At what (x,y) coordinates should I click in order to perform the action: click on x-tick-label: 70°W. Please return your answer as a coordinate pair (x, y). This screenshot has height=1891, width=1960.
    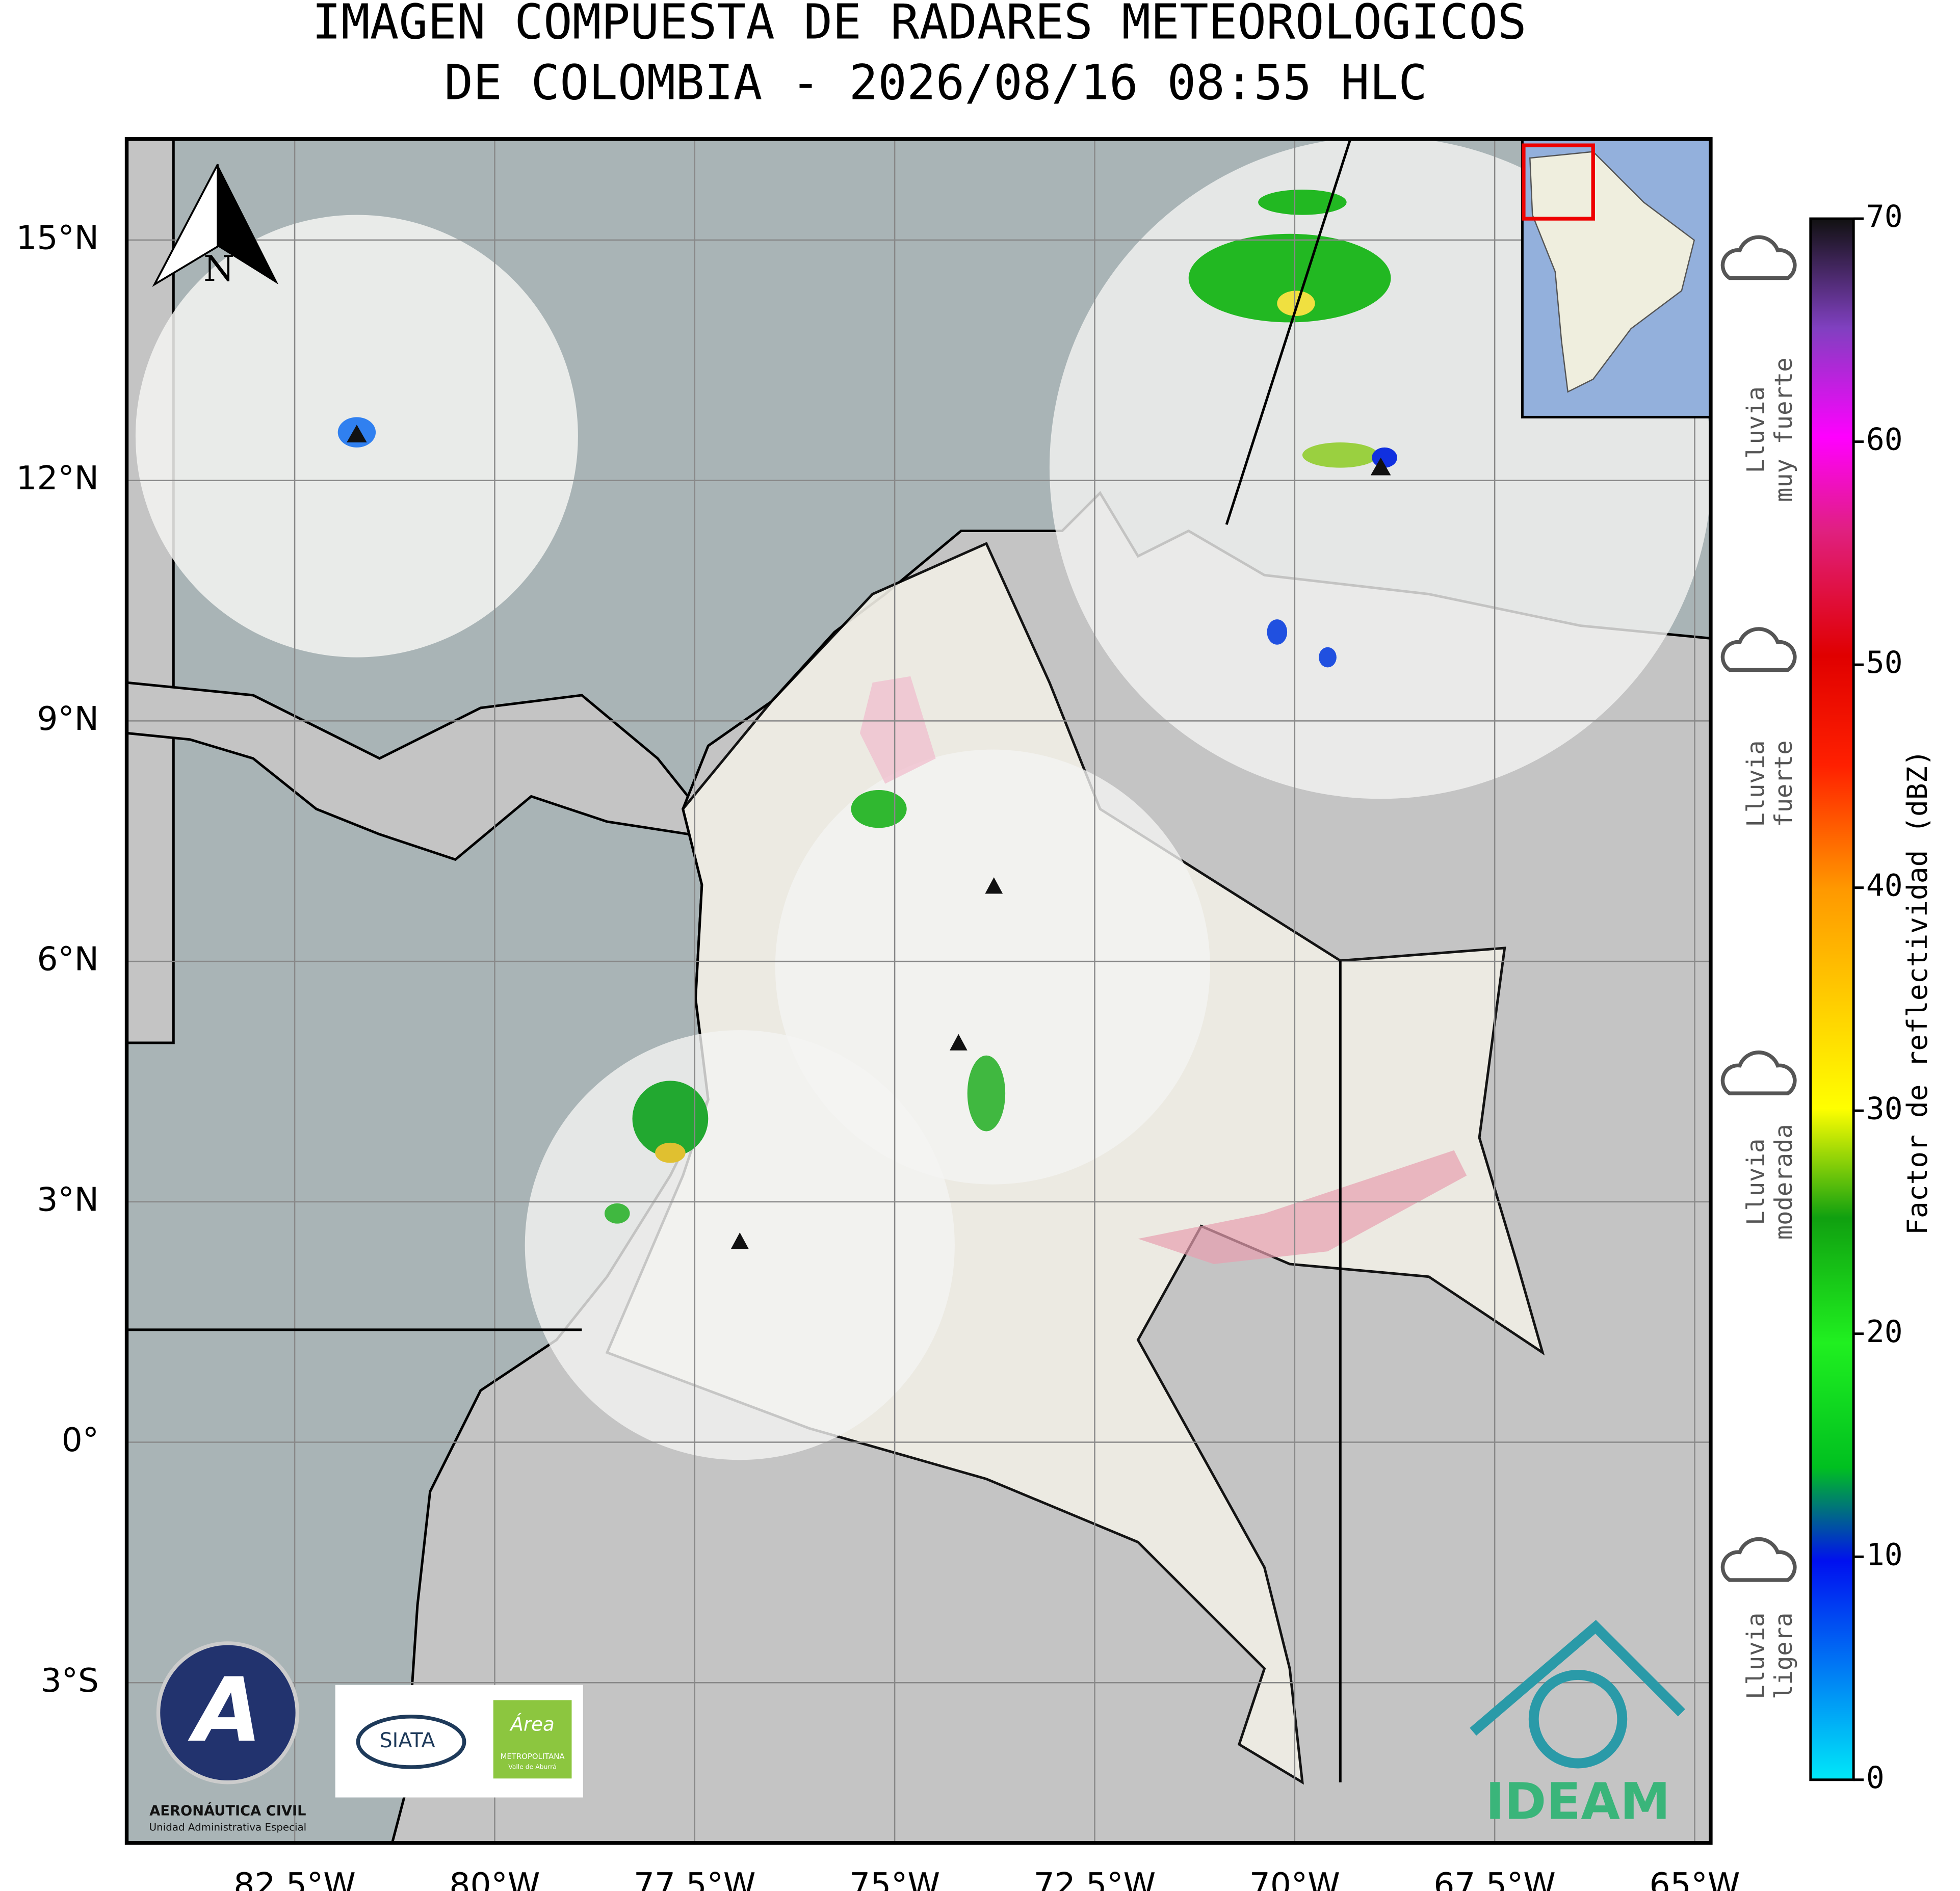
    Looking at the image, I should click on (1294, 1878).